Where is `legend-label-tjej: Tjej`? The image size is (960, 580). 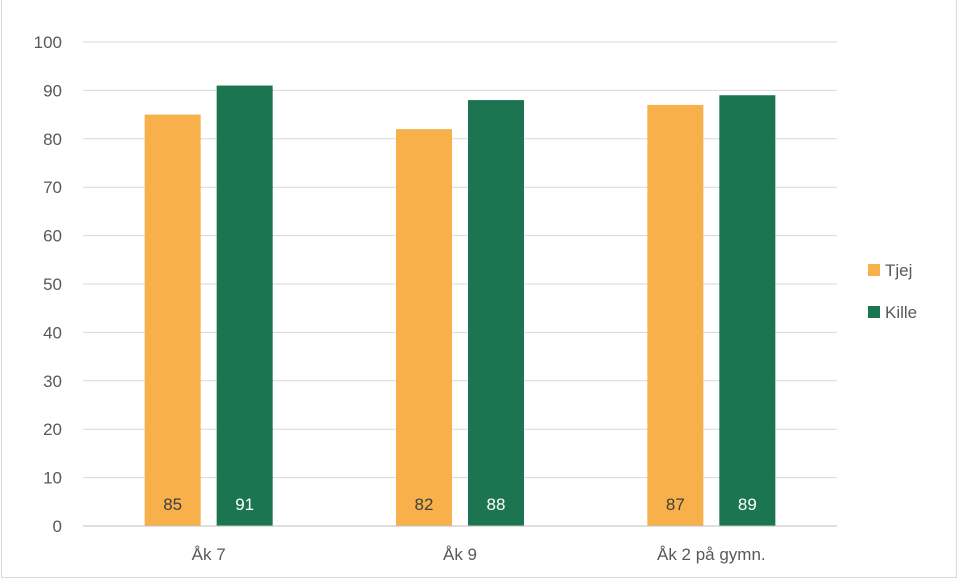
legend-label-tjej: Tjej is located at coordinates (898, 270).